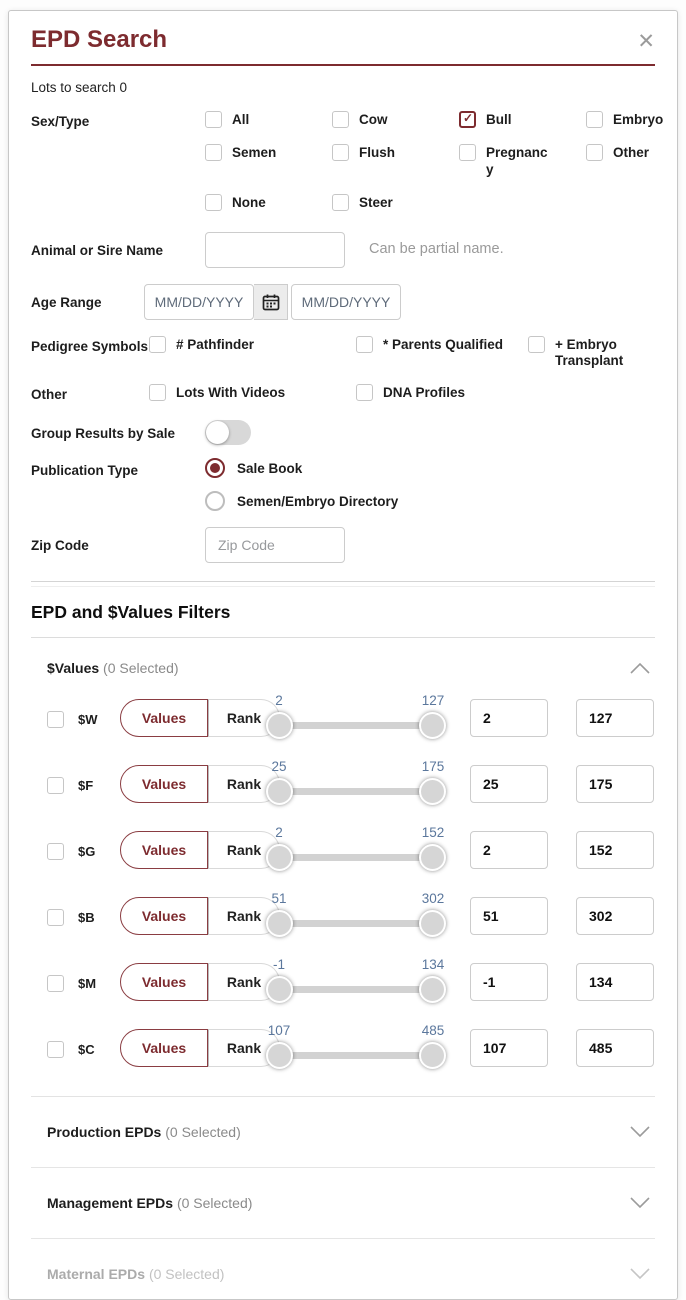 The height and width of the screenshot is (1300, 686). Describe the element at coordinates (217, 433) in the screenshot. I see `toggle-knob` at that location.